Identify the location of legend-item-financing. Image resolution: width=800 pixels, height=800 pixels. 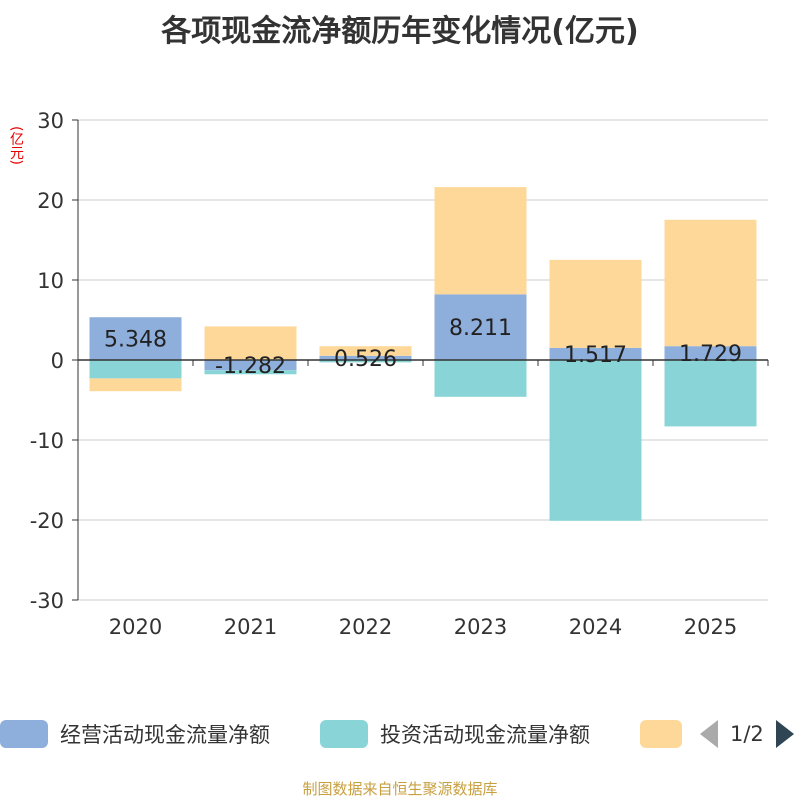
(661, 734).